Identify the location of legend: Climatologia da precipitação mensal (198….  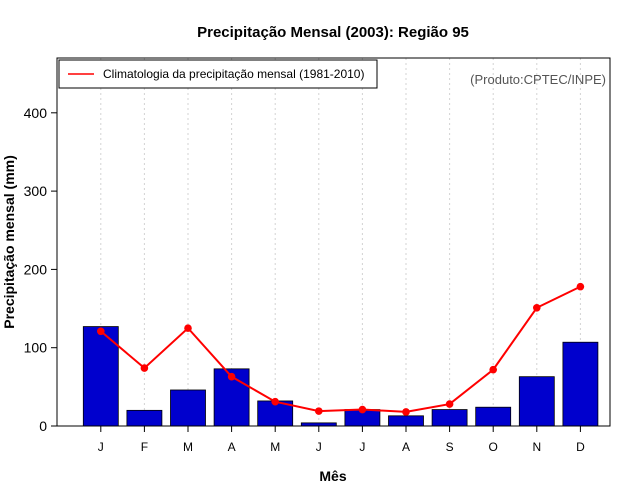
(218, 74).